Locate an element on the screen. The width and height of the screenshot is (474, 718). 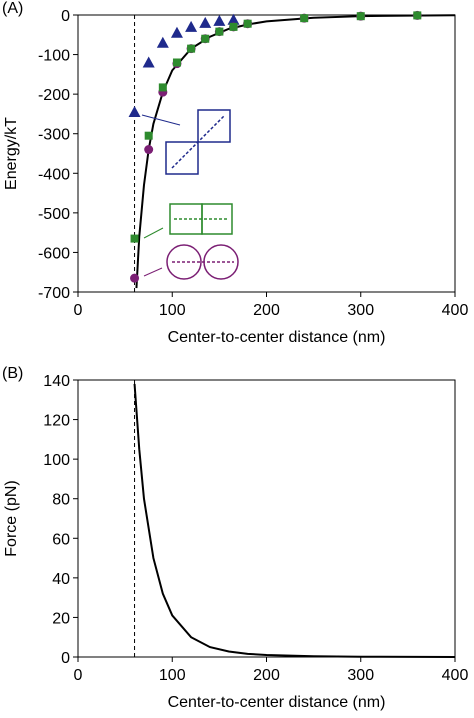
y-tick-label: 60 is located at coordinates (61, 539).